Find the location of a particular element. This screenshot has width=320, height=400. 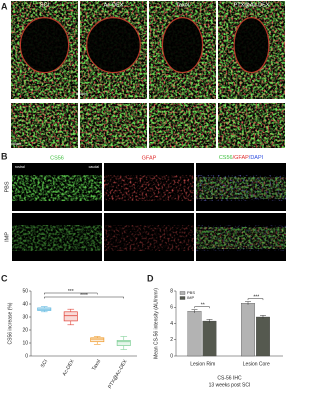

column-title: SCI is located at coordinates (45, 5).